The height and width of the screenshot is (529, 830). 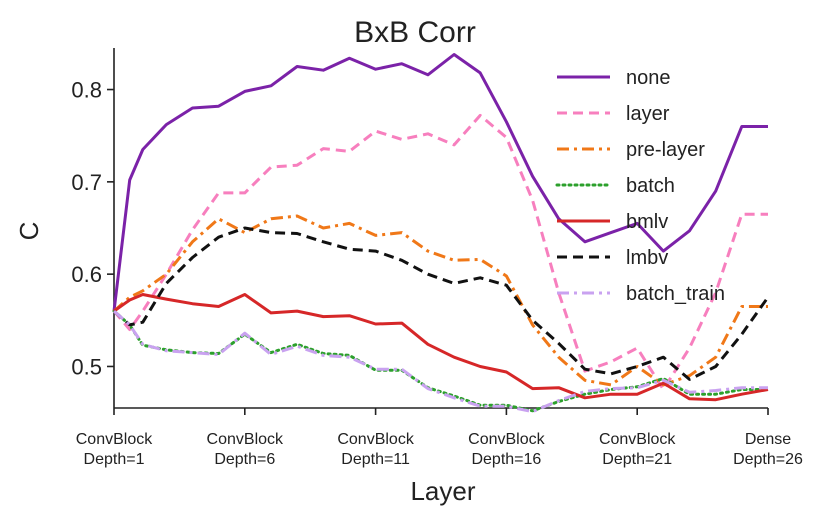 What do you see at coordinates (29, 231) in the screenshot?
I see `y-axis-label: C` at bounding box center [29, 231].